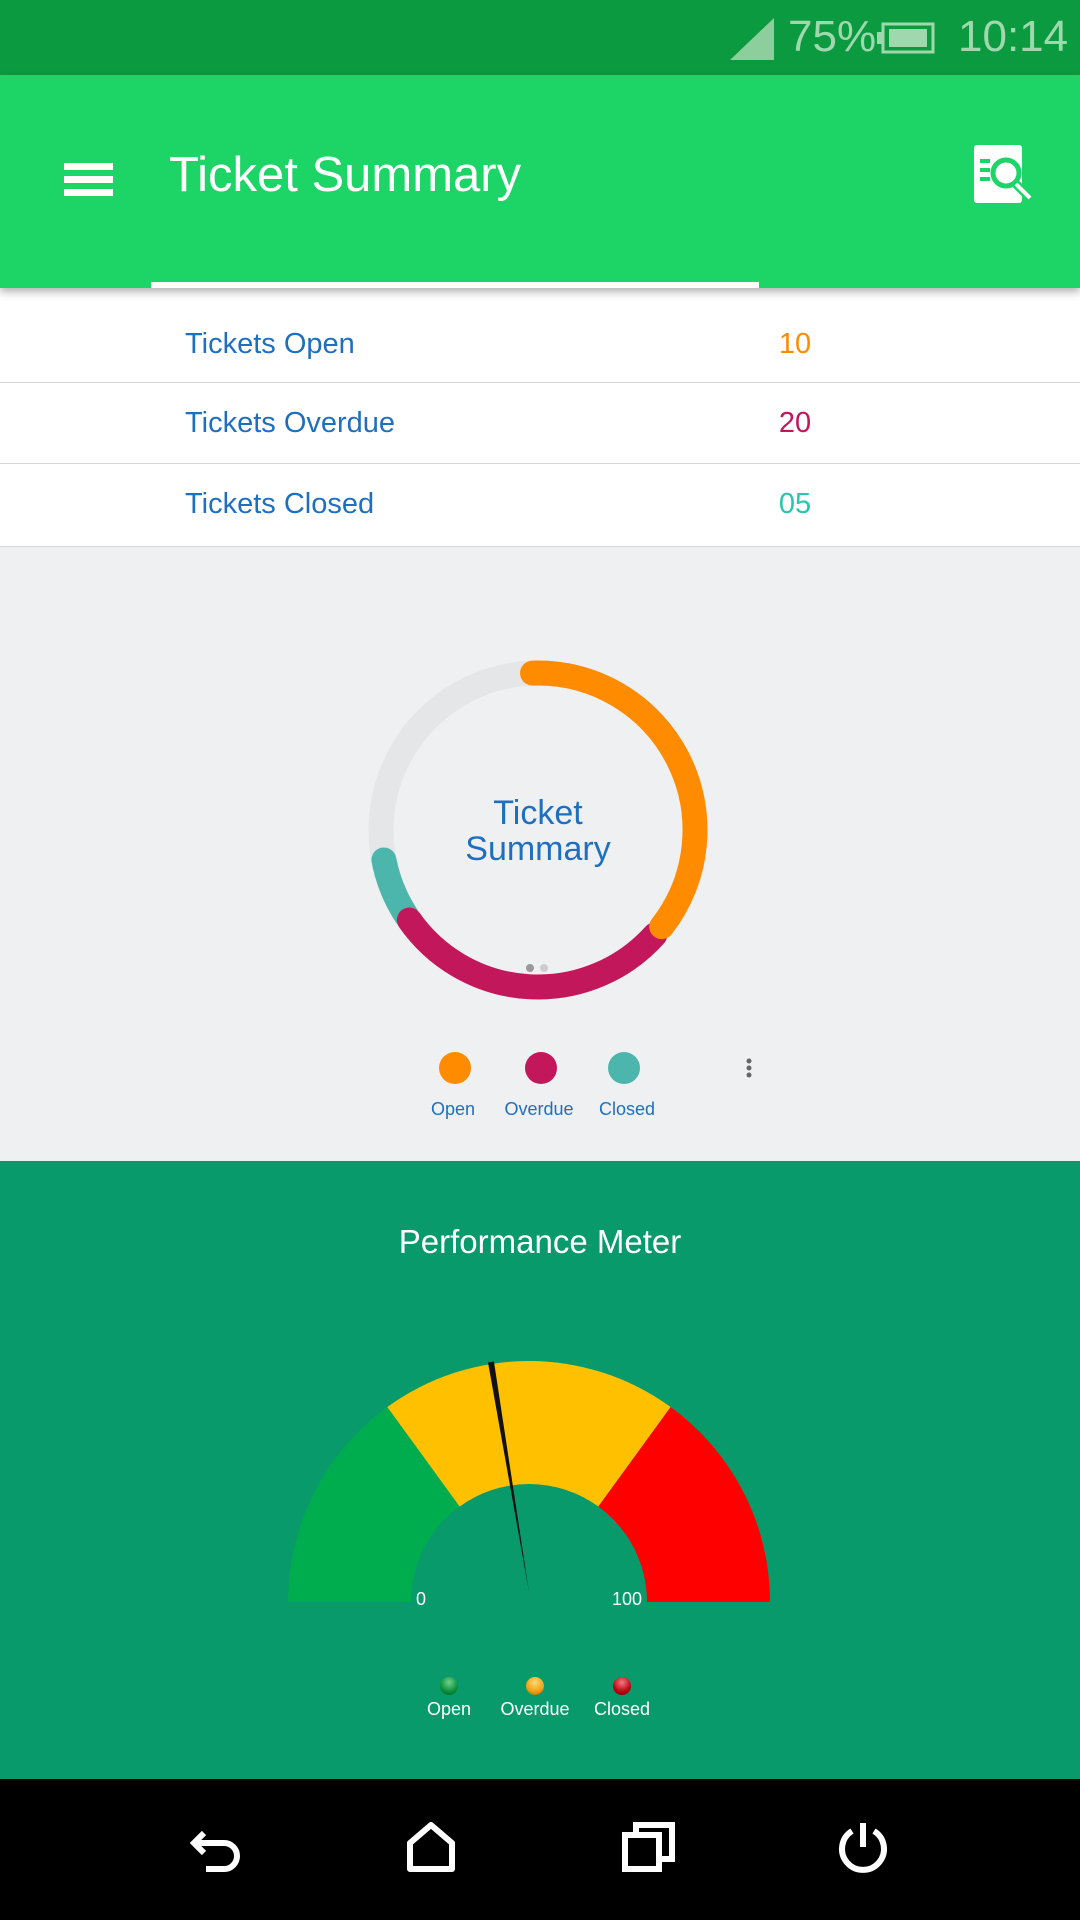 This screenshot has width=1080, height=1920. What do you see at coordinates (540, 1241) in the screenshot?
I see `performance-title: Performance Meter` at bounding box center [540, 1241].